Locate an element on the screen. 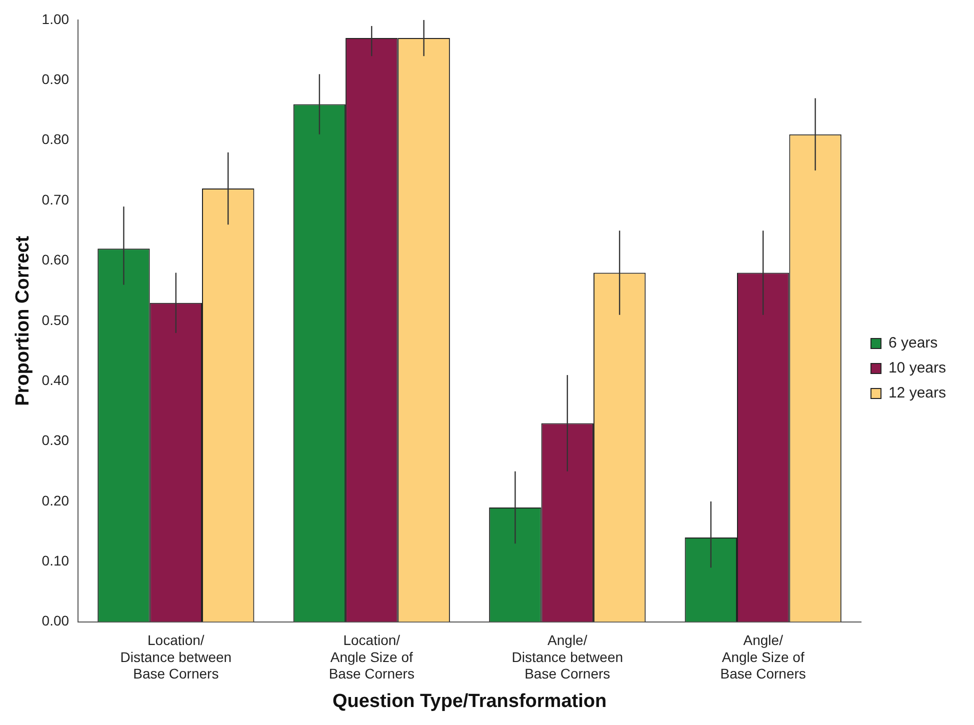 The image size is (974, 725). y-tick-label: 1.00 is located at coordinates (56, 18).